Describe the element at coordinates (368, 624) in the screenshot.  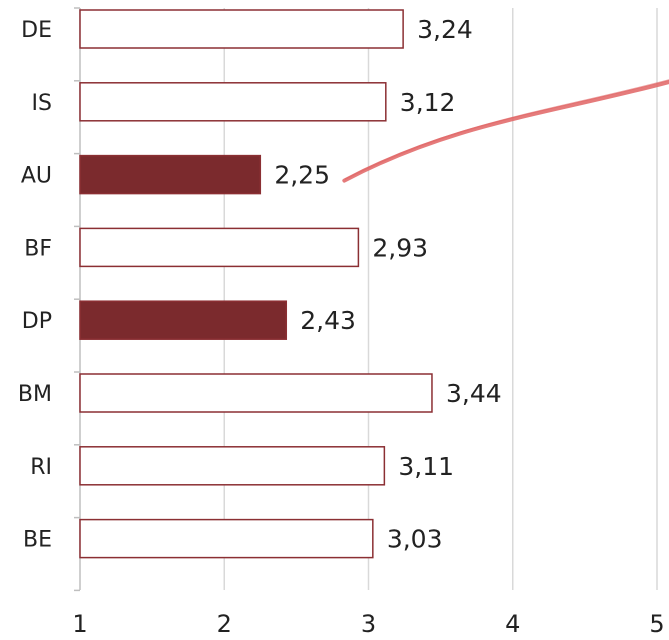
I see `x-tick-label-3: 3` at that location.